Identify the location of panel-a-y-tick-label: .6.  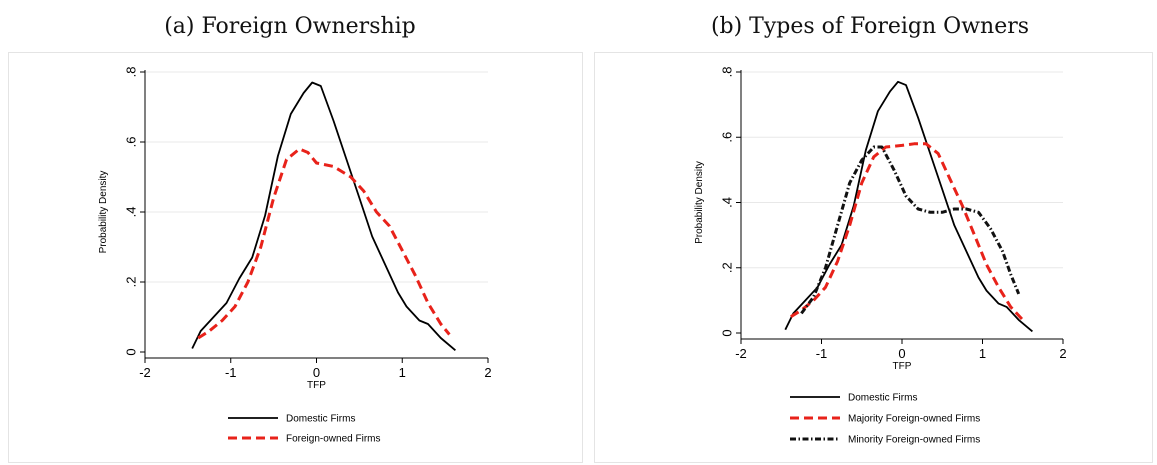
(131, 142).